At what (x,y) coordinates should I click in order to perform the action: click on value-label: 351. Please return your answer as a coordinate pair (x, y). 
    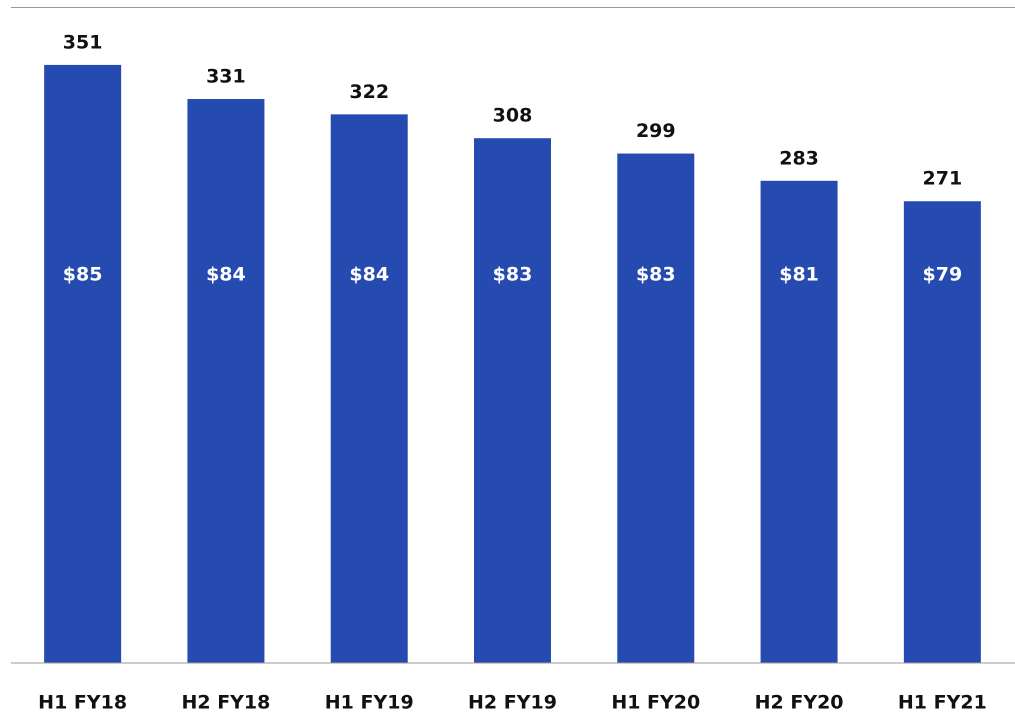
    Looking at the image, I should click on (83, 42).